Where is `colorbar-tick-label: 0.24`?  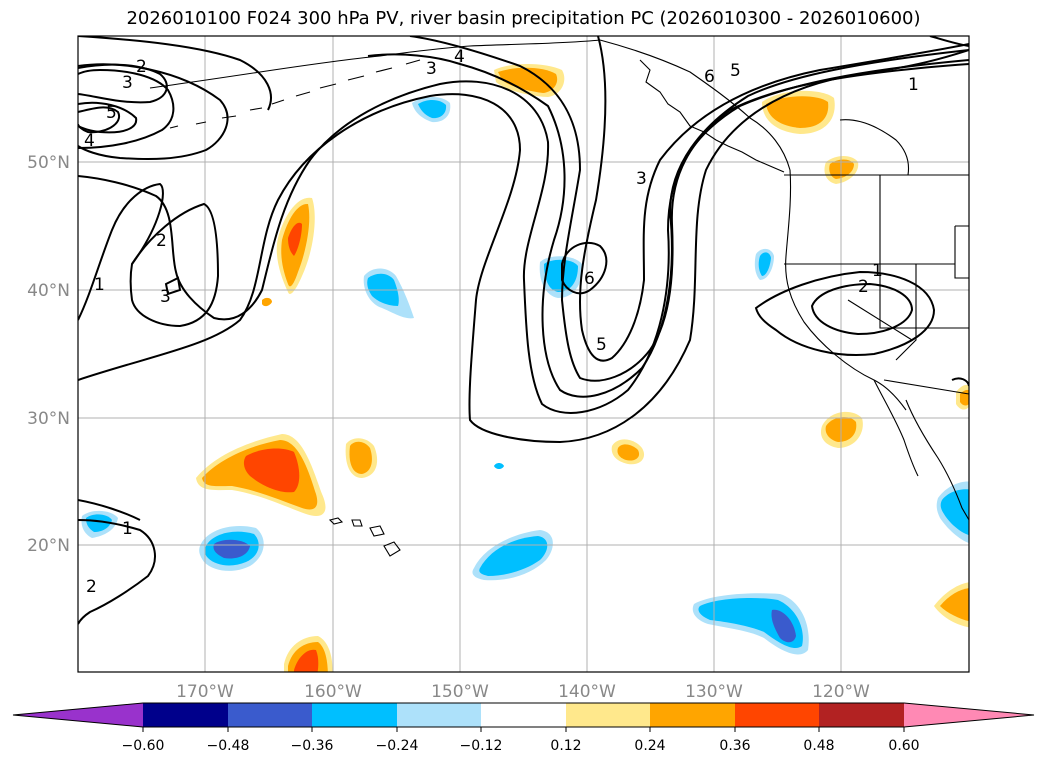 colorbar-tick-label: 0.24 is located at coordinates (649, 746).